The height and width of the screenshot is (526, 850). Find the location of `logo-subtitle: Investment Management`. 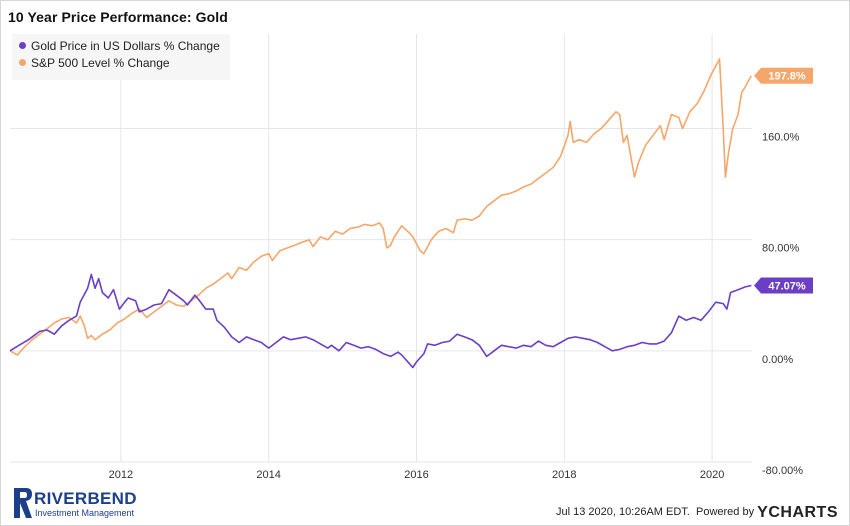

logo-subtitle: Investment Management is located at coordinates (85, 513).